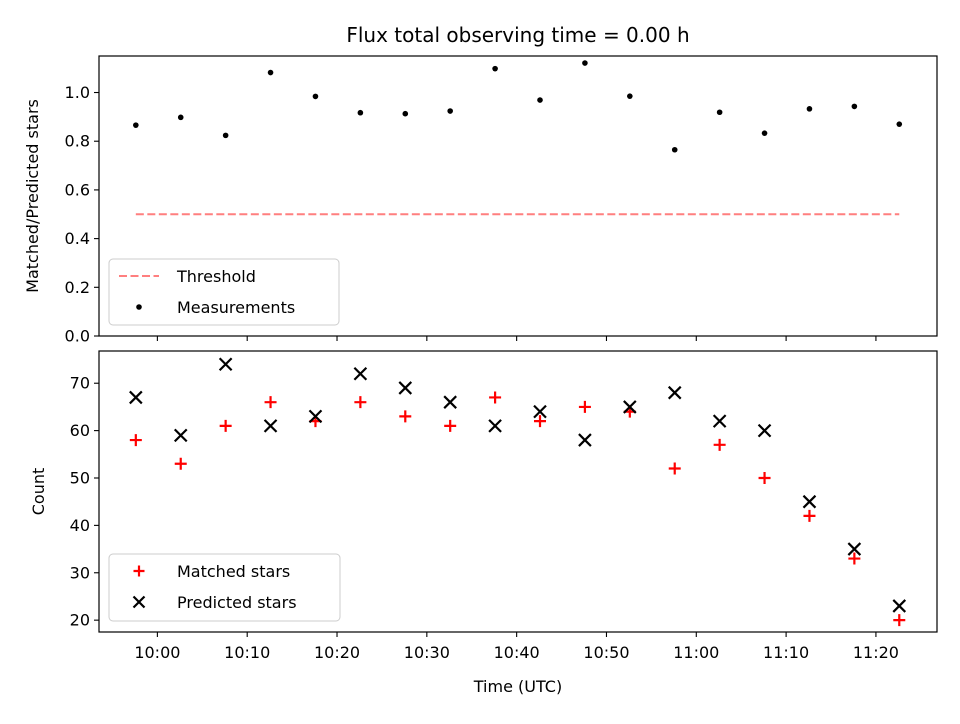 This screenshot has width=960, height=724. Describe the element at coordinates (80, 383) in the screenshot. I see `y-tick-label: 70` at that location.